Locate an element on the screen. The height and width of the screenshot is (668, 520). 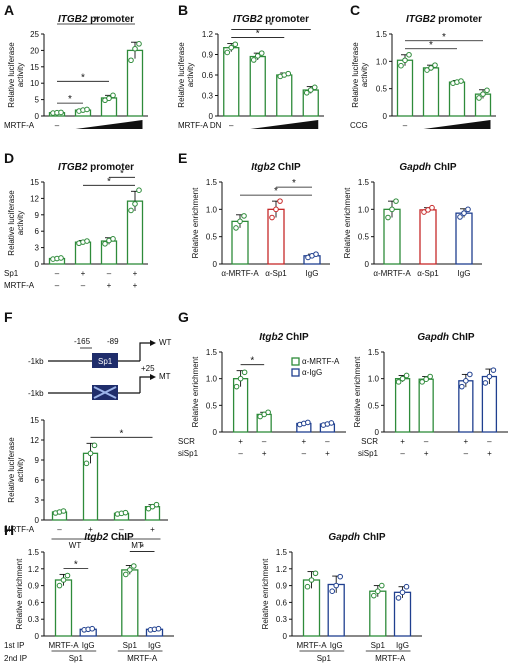
y-tick-label-f: 9 is located at coordinates (37, 460).